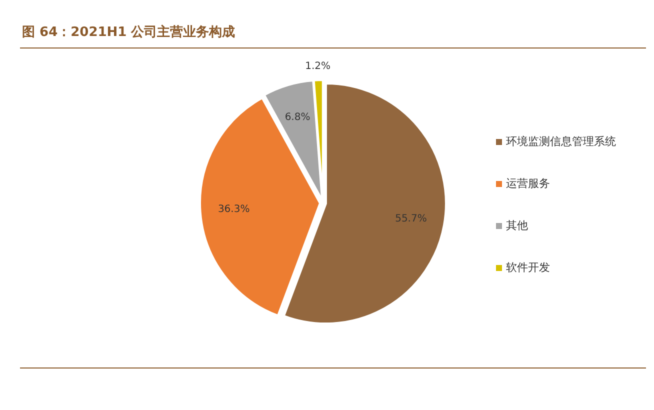  Describe the element at coordinates (318, 66) in the screenshot. I see `data-label: 1.2%` at that location.